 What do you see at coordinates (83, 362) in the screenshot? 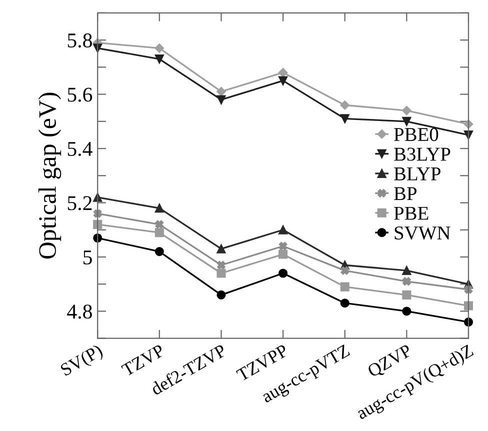
I see `x-tick-label: SV(P)` at bounding box center [83, 362].